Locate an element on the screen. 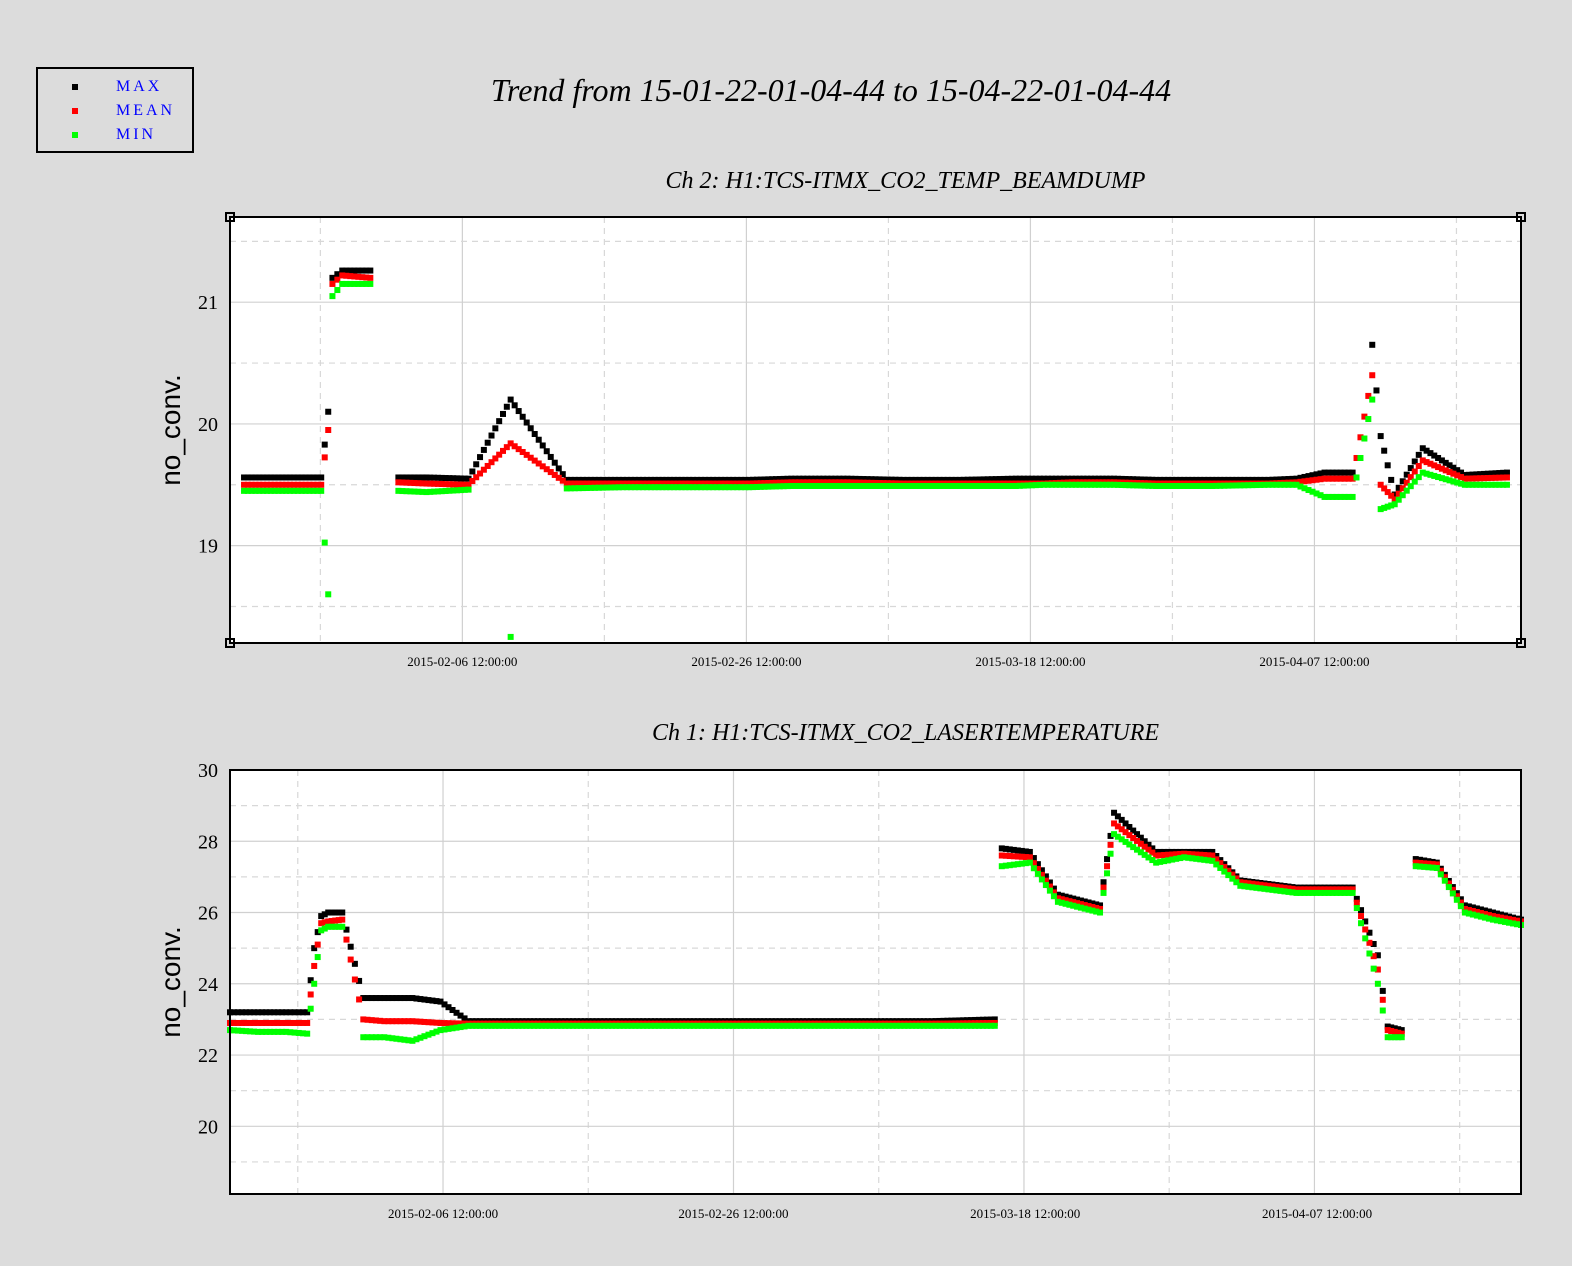  corner-handle is located at coordinates (230, 643).